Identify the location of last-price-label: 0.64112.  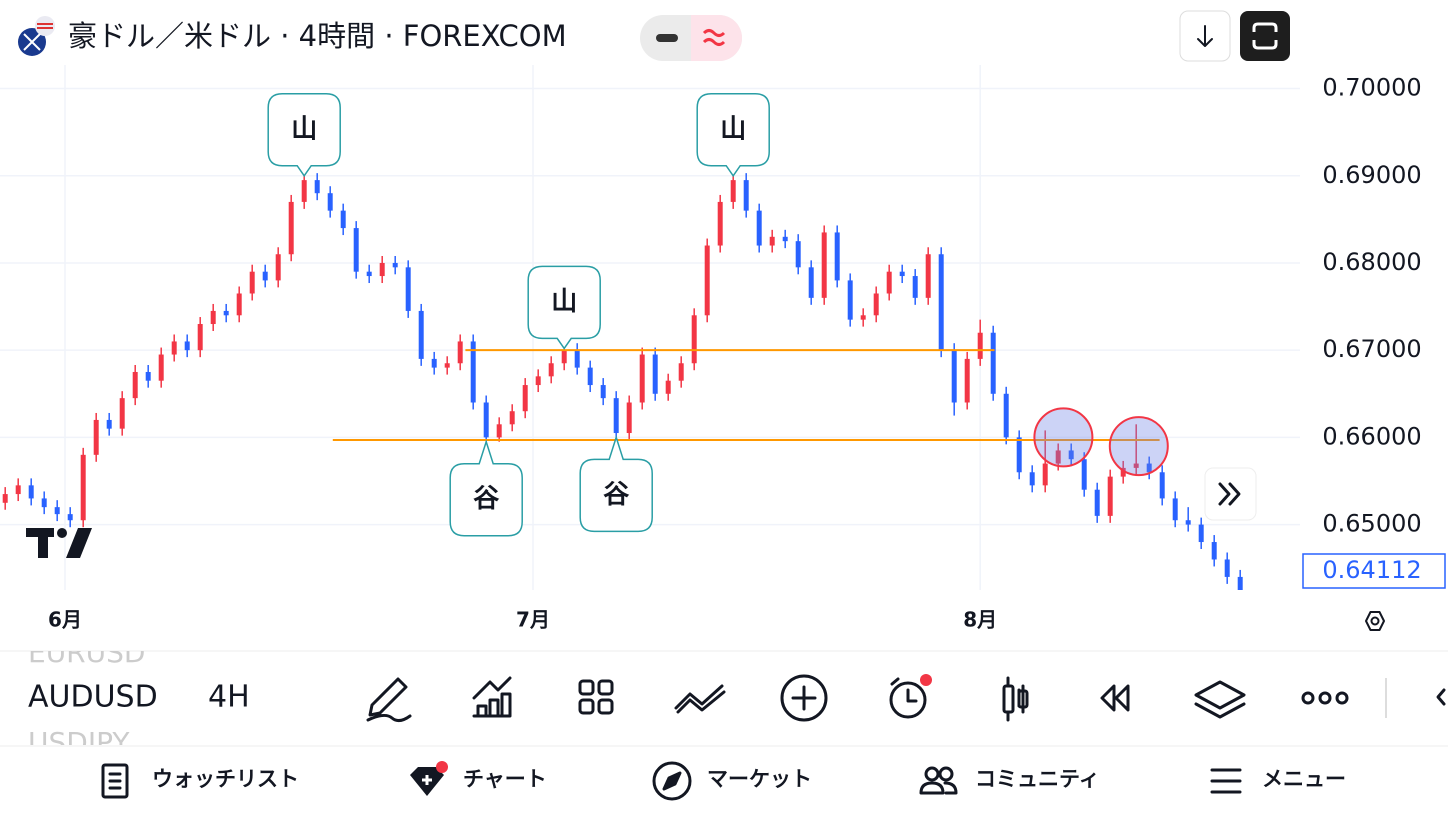
(1371, 570).